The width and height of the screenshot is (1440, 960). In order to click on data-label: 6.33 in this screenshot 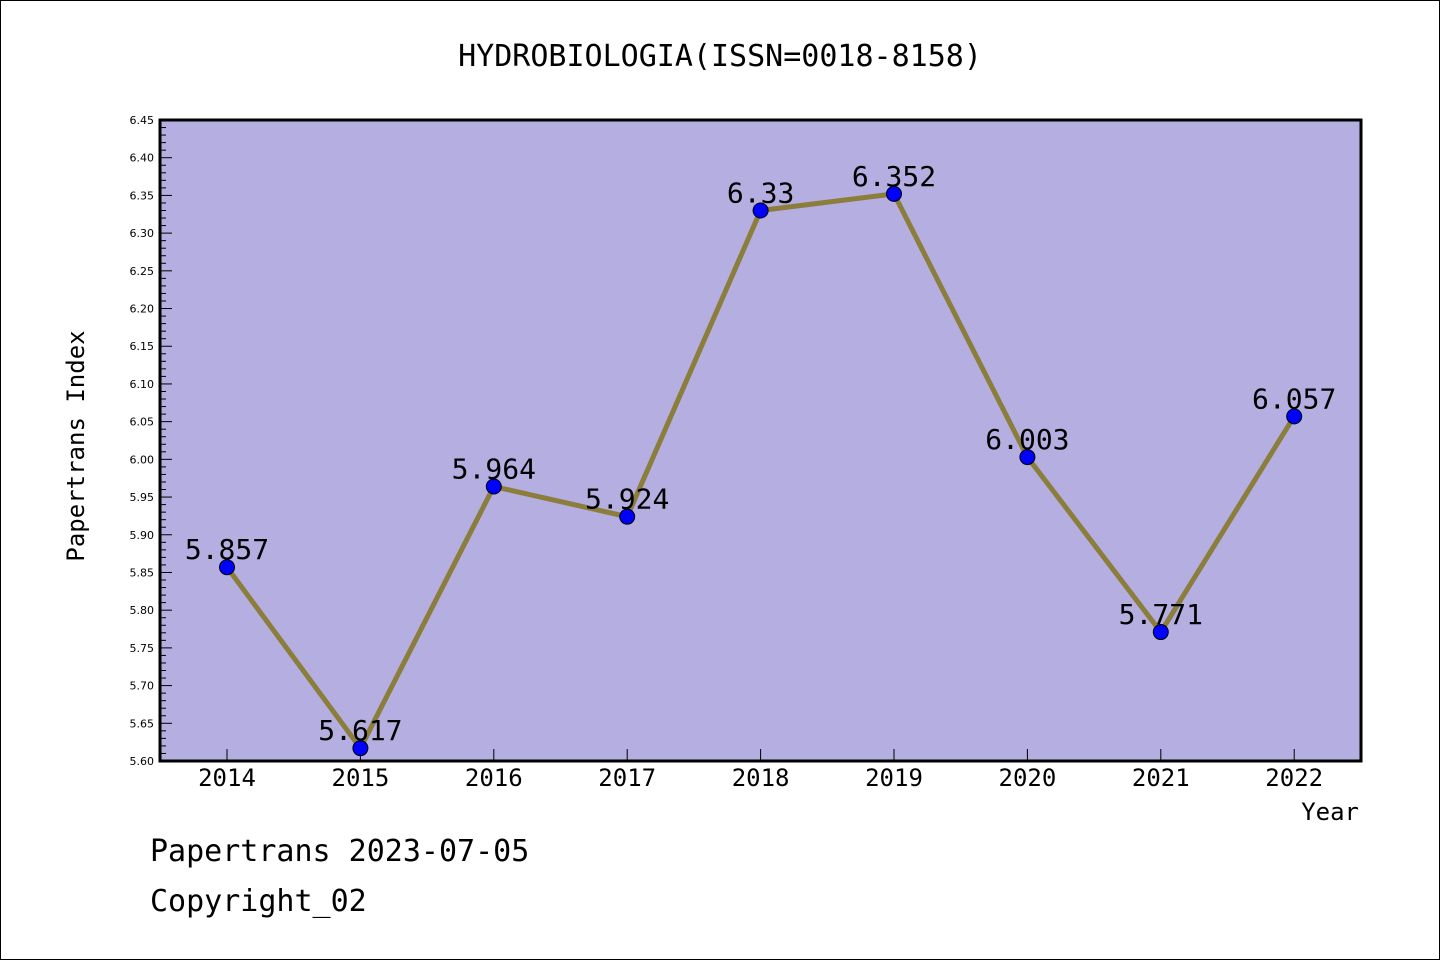, I will do `click(760, 192)`.